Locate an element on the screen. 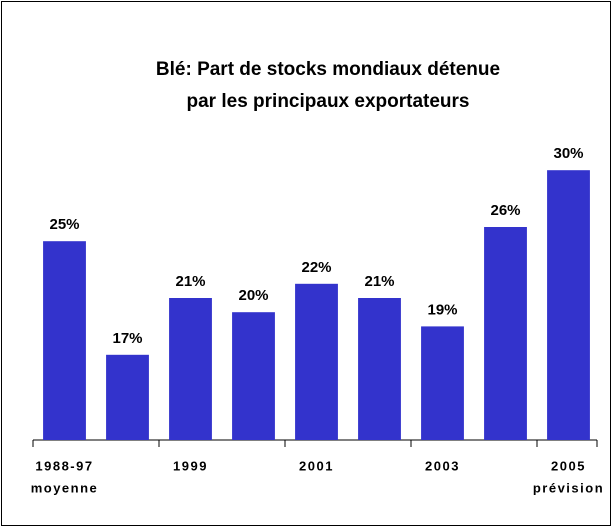 This screenshot has width=613, height=528. chart-title: Blé: Part de stocks mondiaux détenue is located at coordinates (328, 69).